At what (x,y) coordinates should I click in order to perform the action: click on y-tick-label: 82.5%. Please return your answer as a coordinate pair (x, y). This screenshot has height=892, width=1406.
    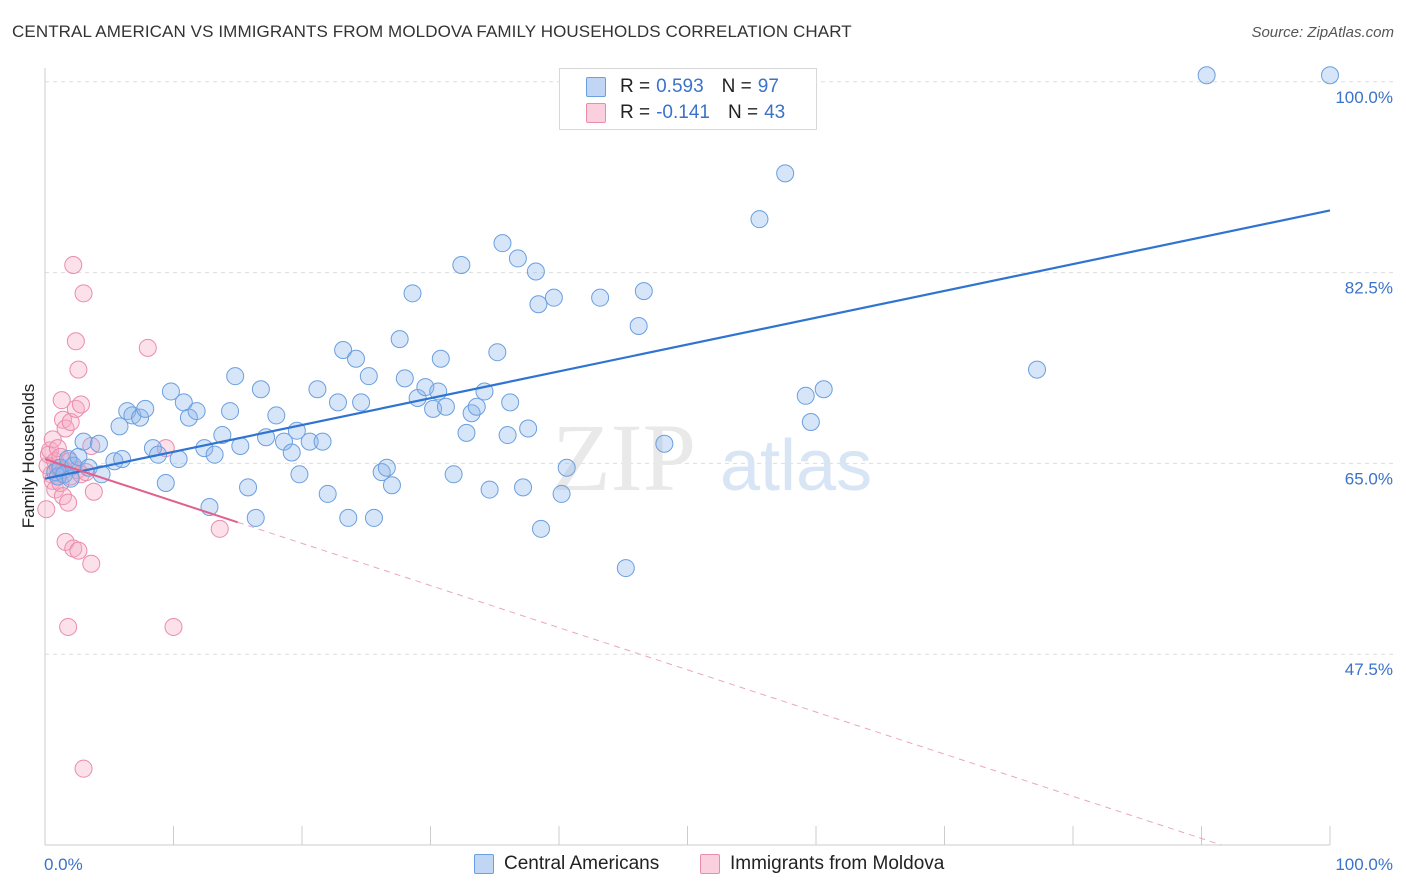
    Looking at the image, I should click on (1369, 288).